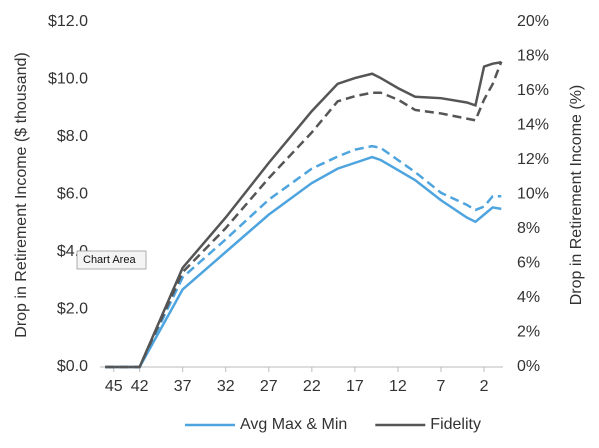  I want to click on legend-label: Avg Max & Min, so click(293, 424).